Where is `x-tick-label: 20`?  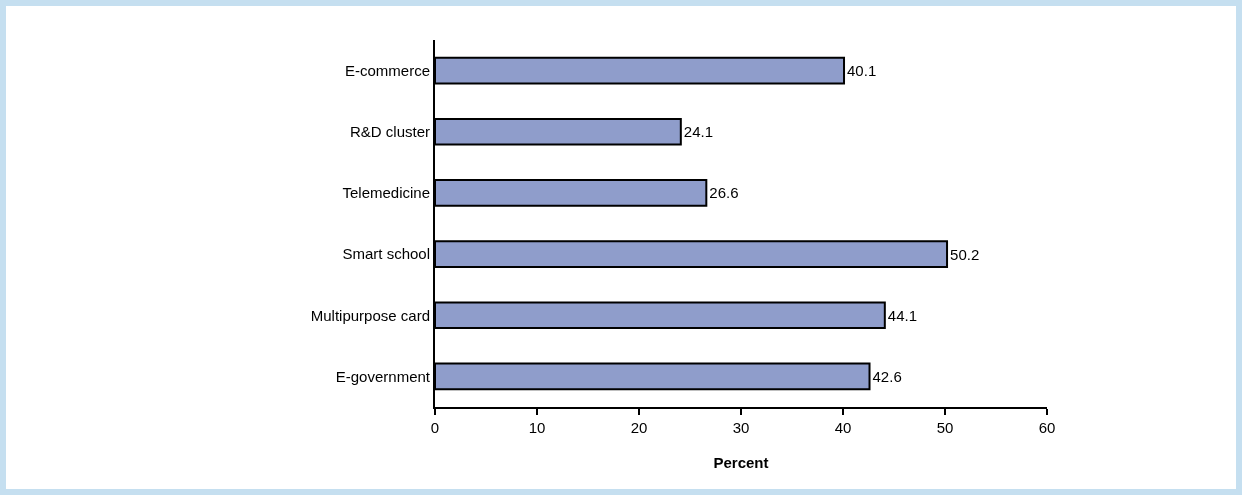
x-tick-label: 20 is located at coordinates (639, 427).